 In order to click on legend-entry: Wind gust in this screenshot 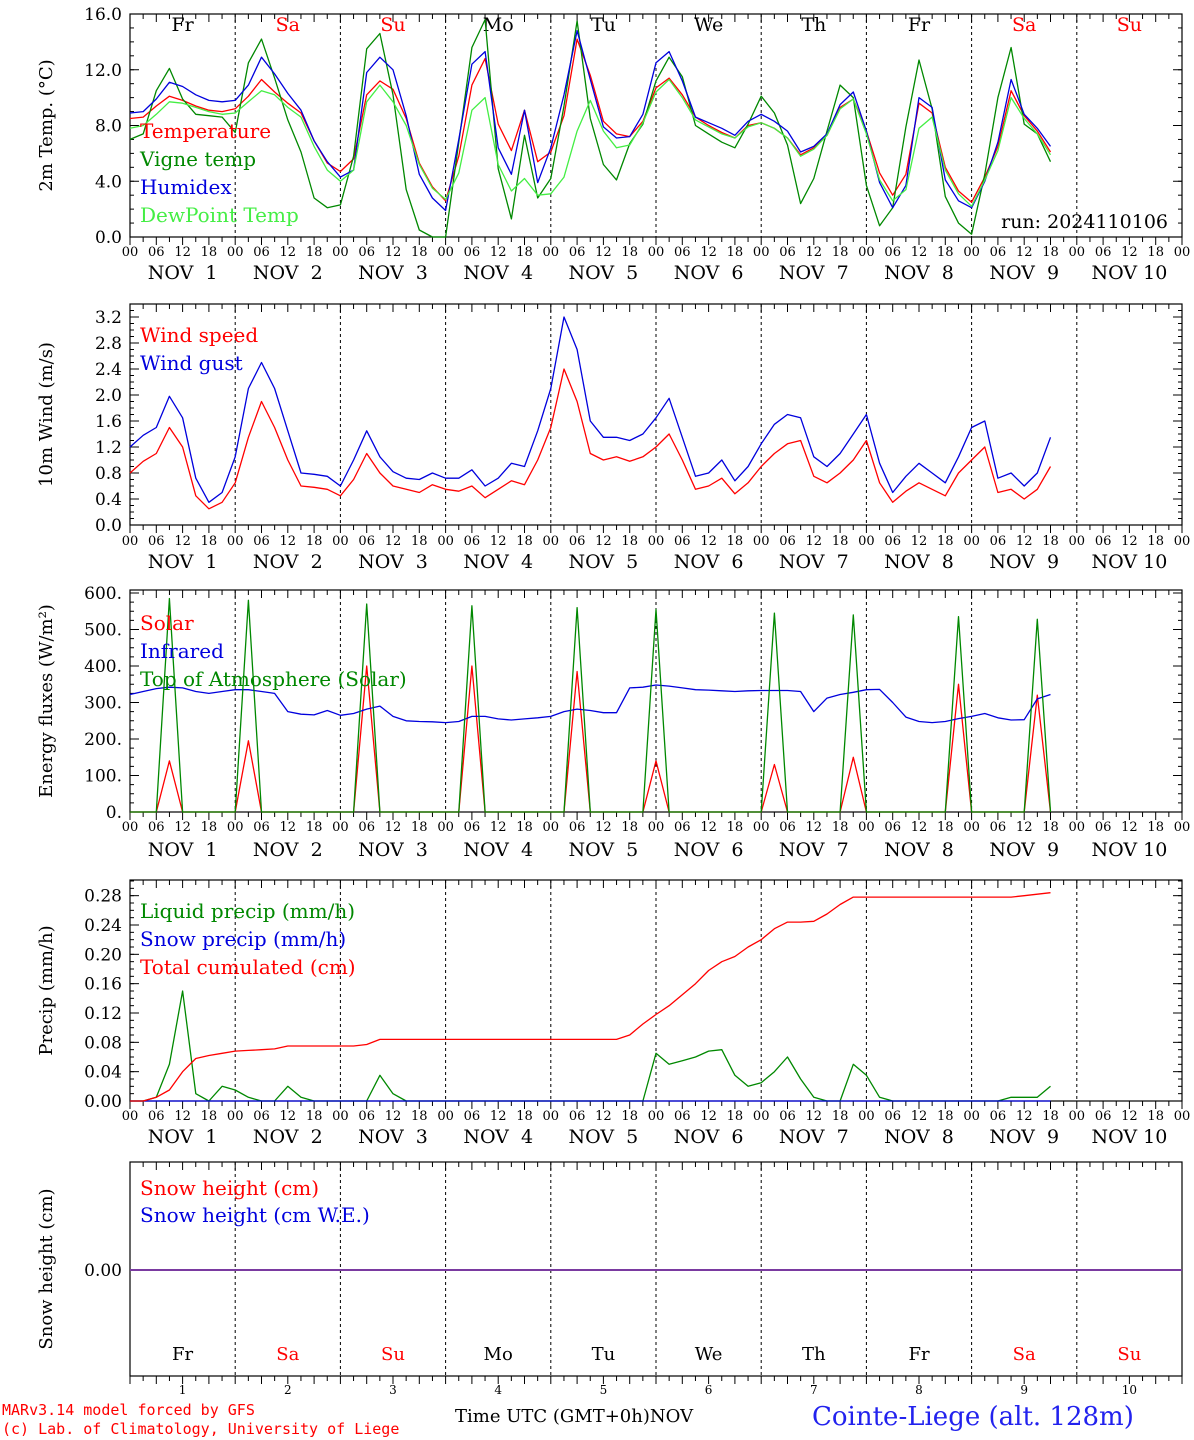, I will do `click(191, 363)`.